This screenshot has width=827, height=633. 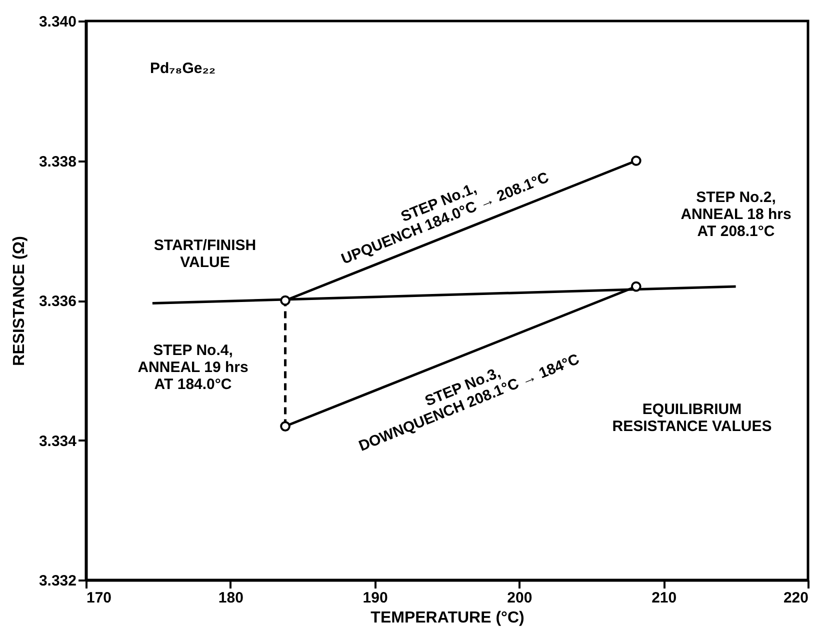 I want to click on x-tick-label: 220, so click(x=795, y=598).